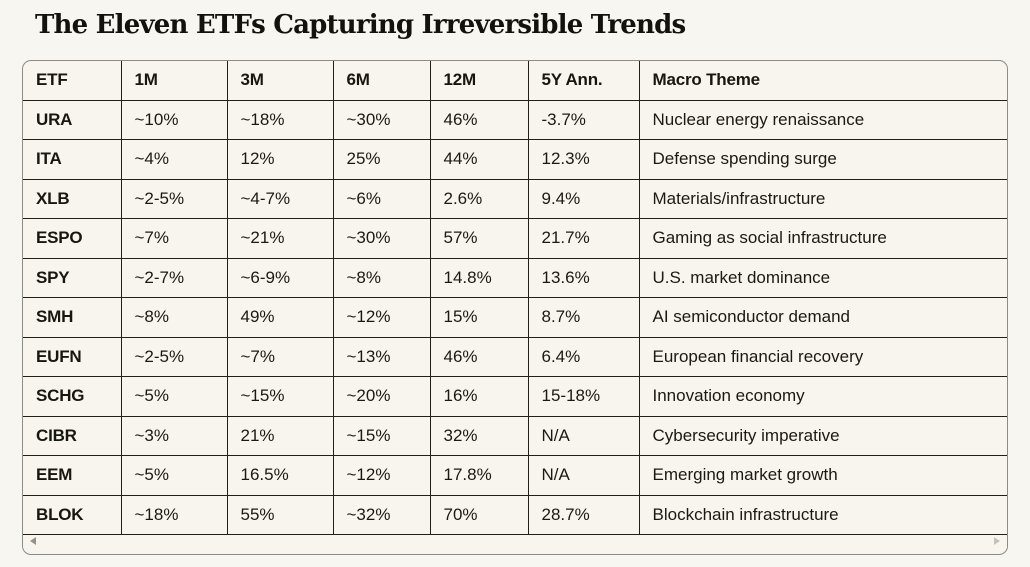  What do you see at coordinates (174, 436) in the screenshot?
I see `return-1m-cell: ~3%` at bounding box center [174, 436].